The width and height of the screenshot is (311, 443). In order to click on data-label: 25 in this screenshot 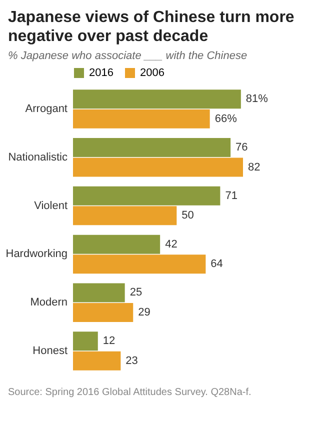, I will do `click(136, 292)`.